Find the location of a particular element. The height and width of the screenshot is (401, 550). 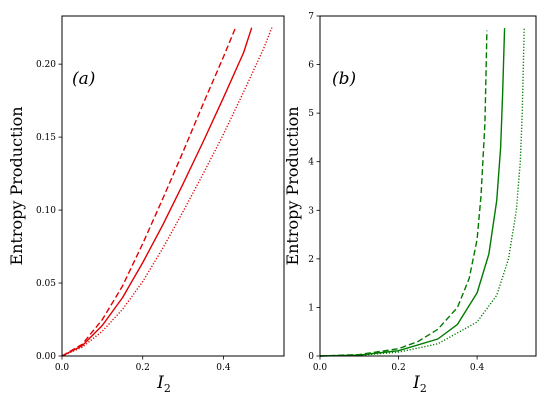

panel-b-ytick-label: 2 is located at coordinates (311, 260).